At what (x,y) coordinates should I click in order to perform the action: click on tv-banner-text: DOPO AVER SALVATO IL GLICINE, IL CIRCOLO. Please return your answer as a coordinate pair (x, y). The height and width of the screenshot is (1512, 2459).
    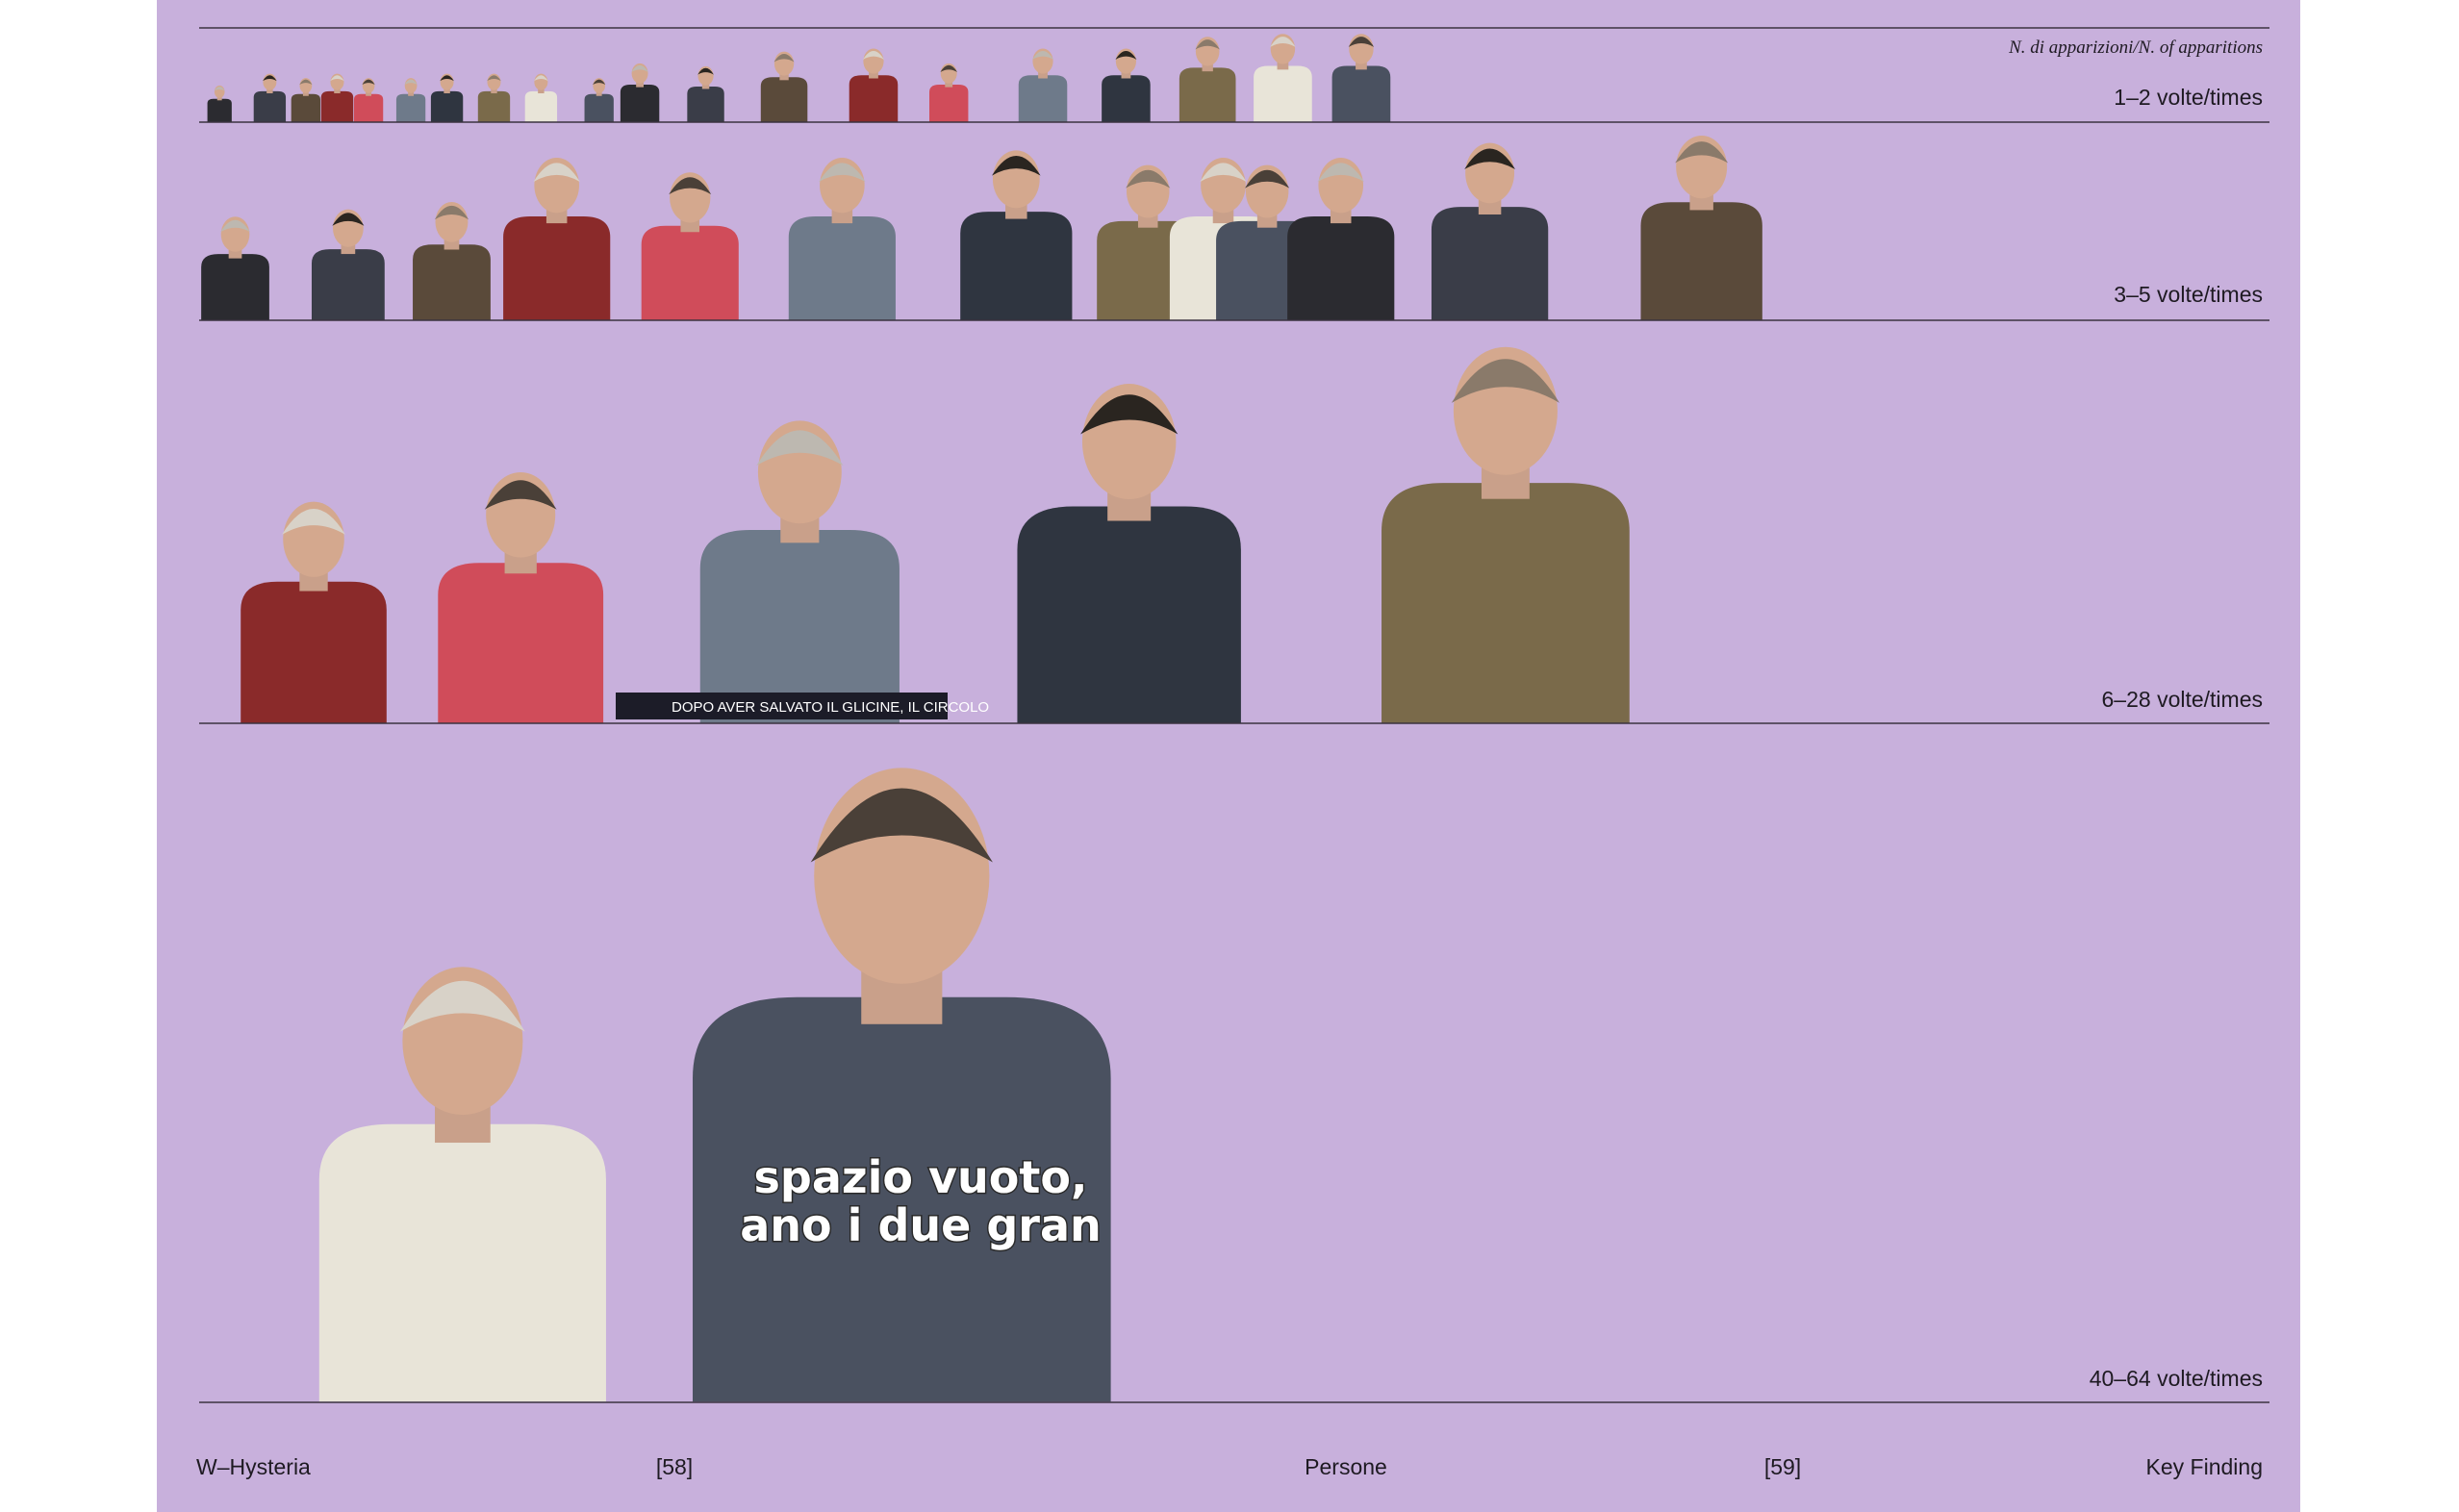
    Looking at the image, I should click on (830, 708).